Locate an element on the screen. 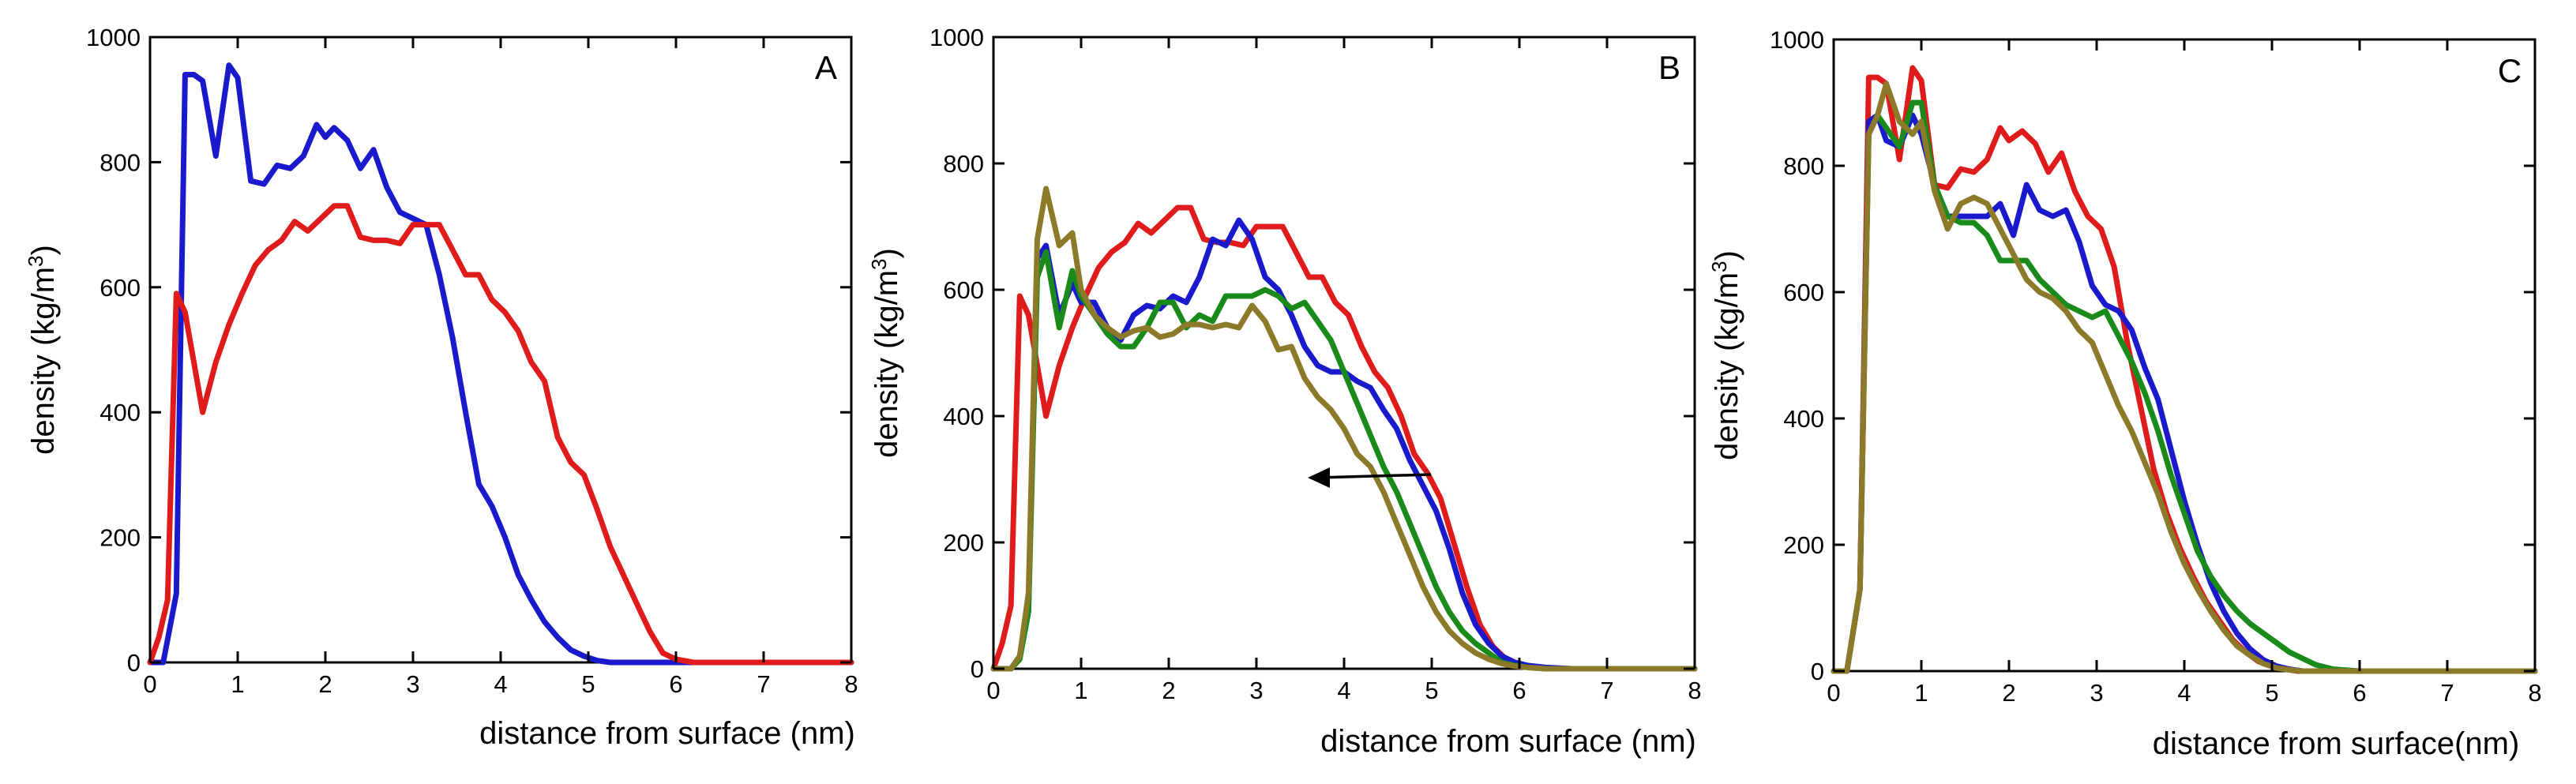 The width and height of the screenshot is (2576, 784). arrow-head is located at coordinates (1319, 477).